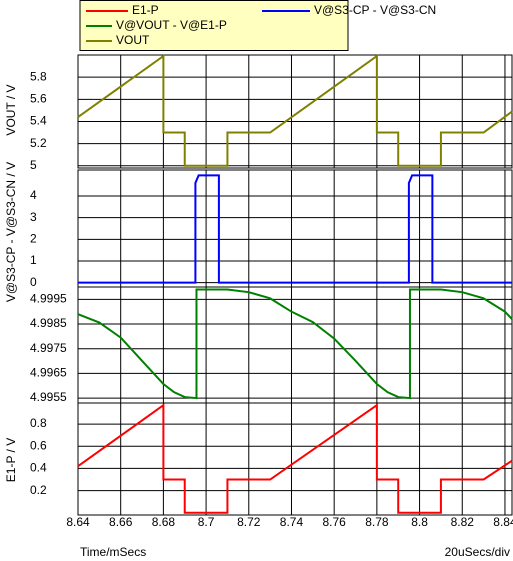 Image resolution: width=513 pixels, height=561 pixels. Describe the element at coordinates (11, 232) in the screenshot. I see `y-axis-label: V@S3-CP - V@S3-CN / V` at that location.